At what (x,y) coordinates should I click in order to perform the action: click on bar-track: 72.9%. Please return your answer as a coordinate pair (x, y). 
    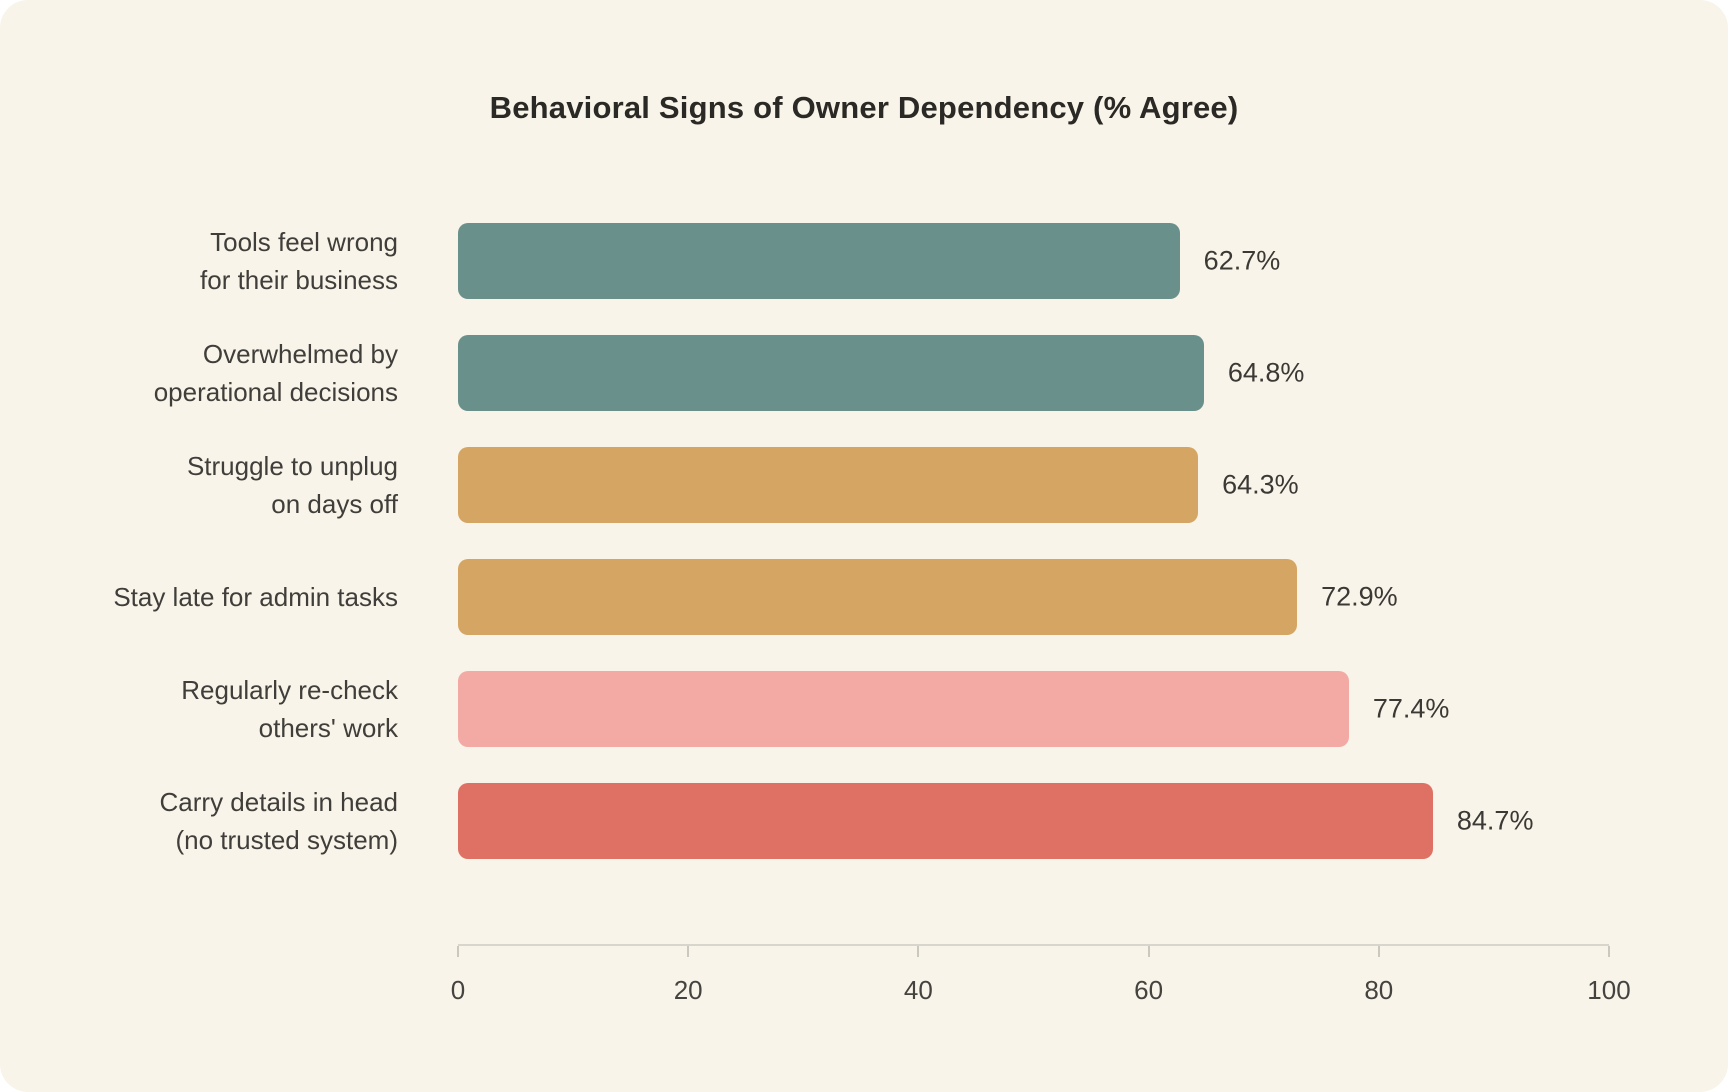
    Looking at the image, I should click on (1033, 597).